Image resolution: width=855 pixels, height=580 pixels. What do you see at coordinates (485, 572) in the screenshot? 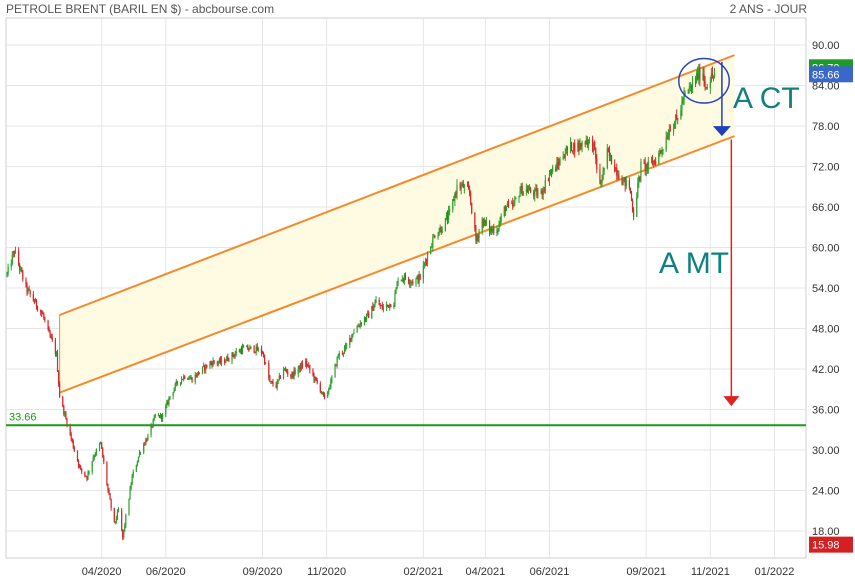
I see `x-tick-label: 04/2021` at bounding box center [485, 572].